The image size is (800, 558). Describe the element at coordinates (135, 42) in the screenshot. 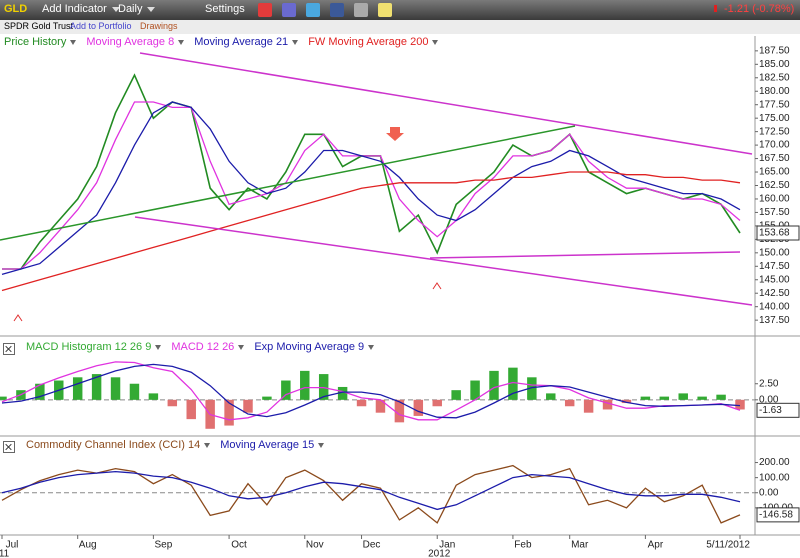

I see `legend-entry: Moving Average 8` at that location.